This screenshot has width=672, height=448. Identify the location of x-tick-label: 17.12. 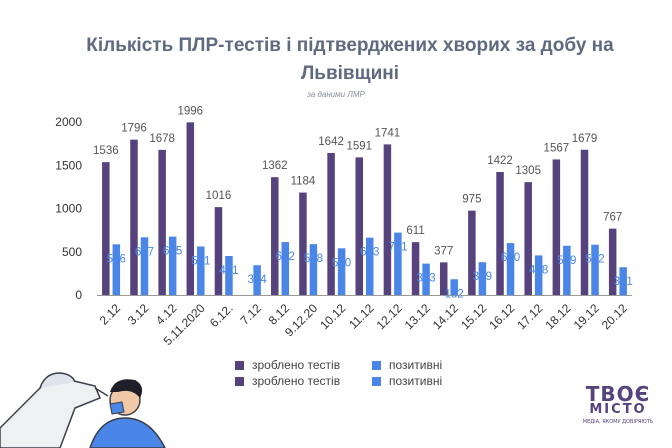
(529, 316).